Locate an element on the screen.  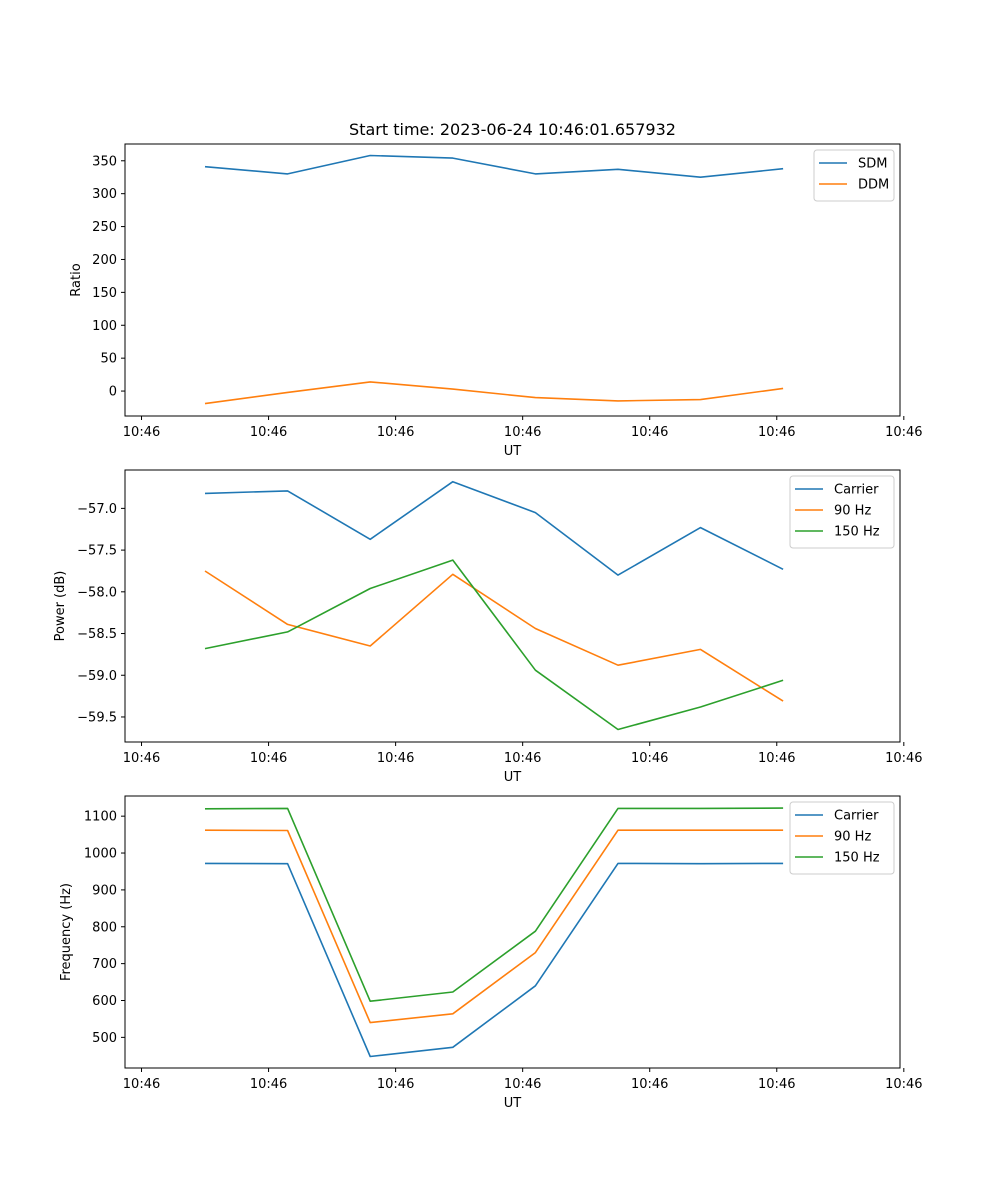
y-tick-label: 150 is located at coordinates (104, 293).